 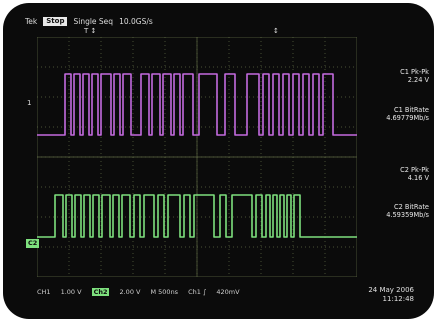 I want to click on trigger-position-marker: T ↕, so click(x=90, y=31).